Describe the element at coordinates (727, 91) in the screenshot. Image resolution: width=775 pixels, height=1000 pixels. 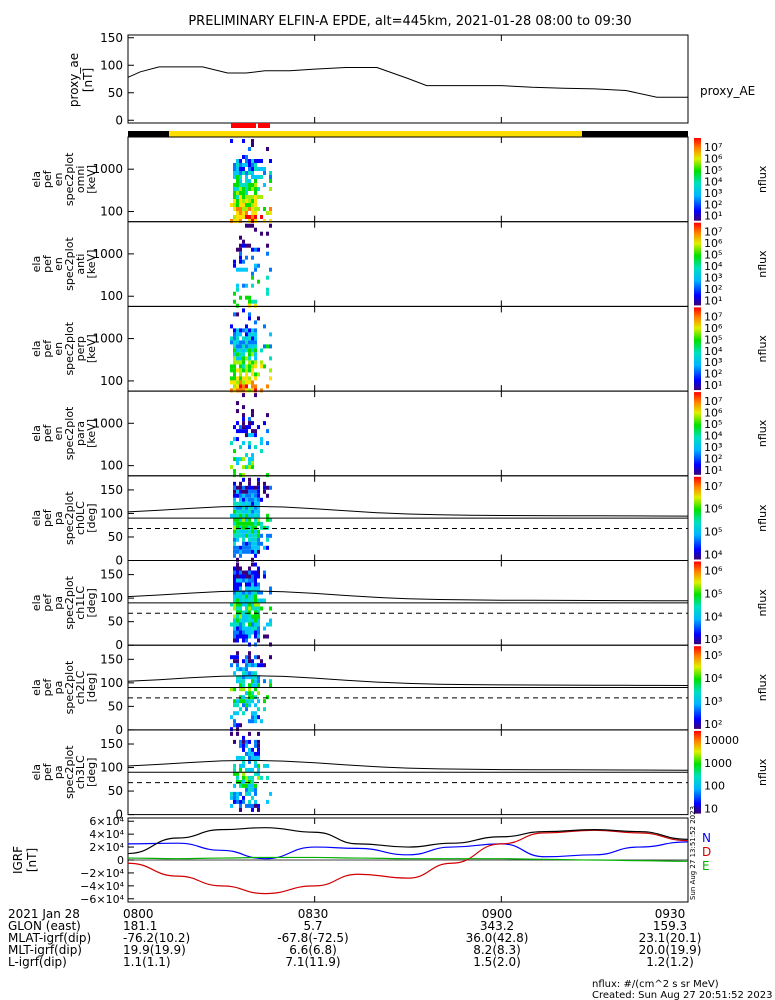
I see `proxy-ae-legend: proxy_AE` at that location.